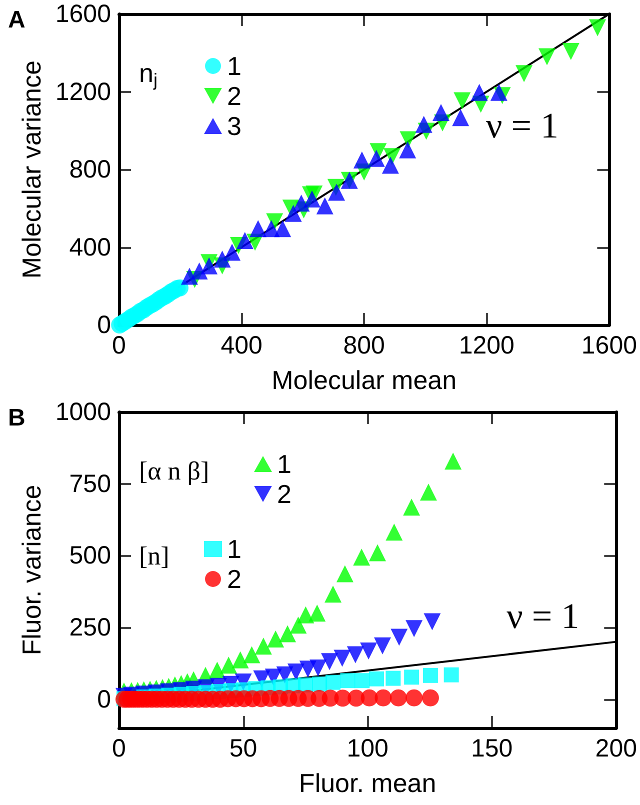 This screenshot has height=805, width=640. I want to click on x-tick-label: 1200, so click(486, 346).